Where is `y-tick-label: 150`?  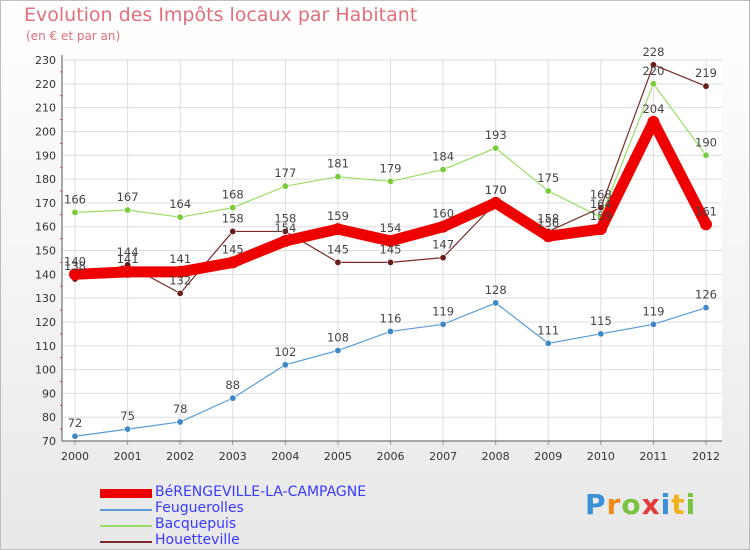 y-tick-label: 150 is located at coordinates (45, 251).